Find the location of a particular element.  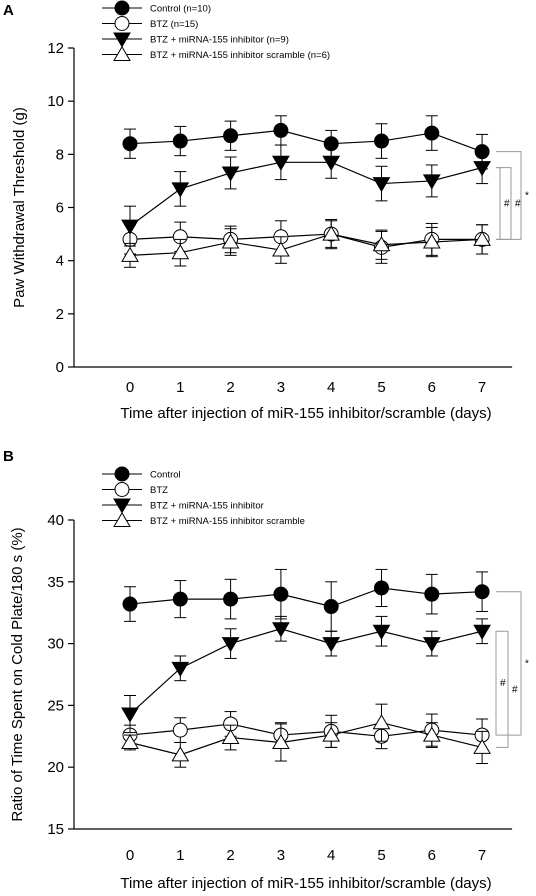

x-tick-label-a-7: 7 is located at coordinates (482, 387).